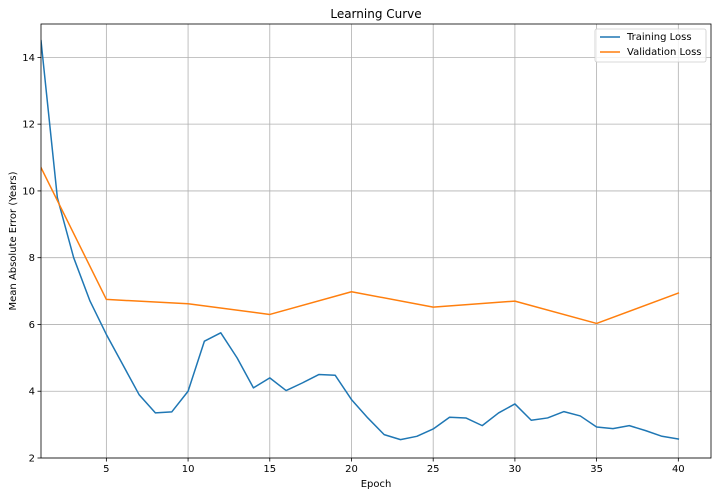 Image resolution: width=717 pixels, height=496 pixels. I want to click on y-tick-label: 8, so click(32, 258).